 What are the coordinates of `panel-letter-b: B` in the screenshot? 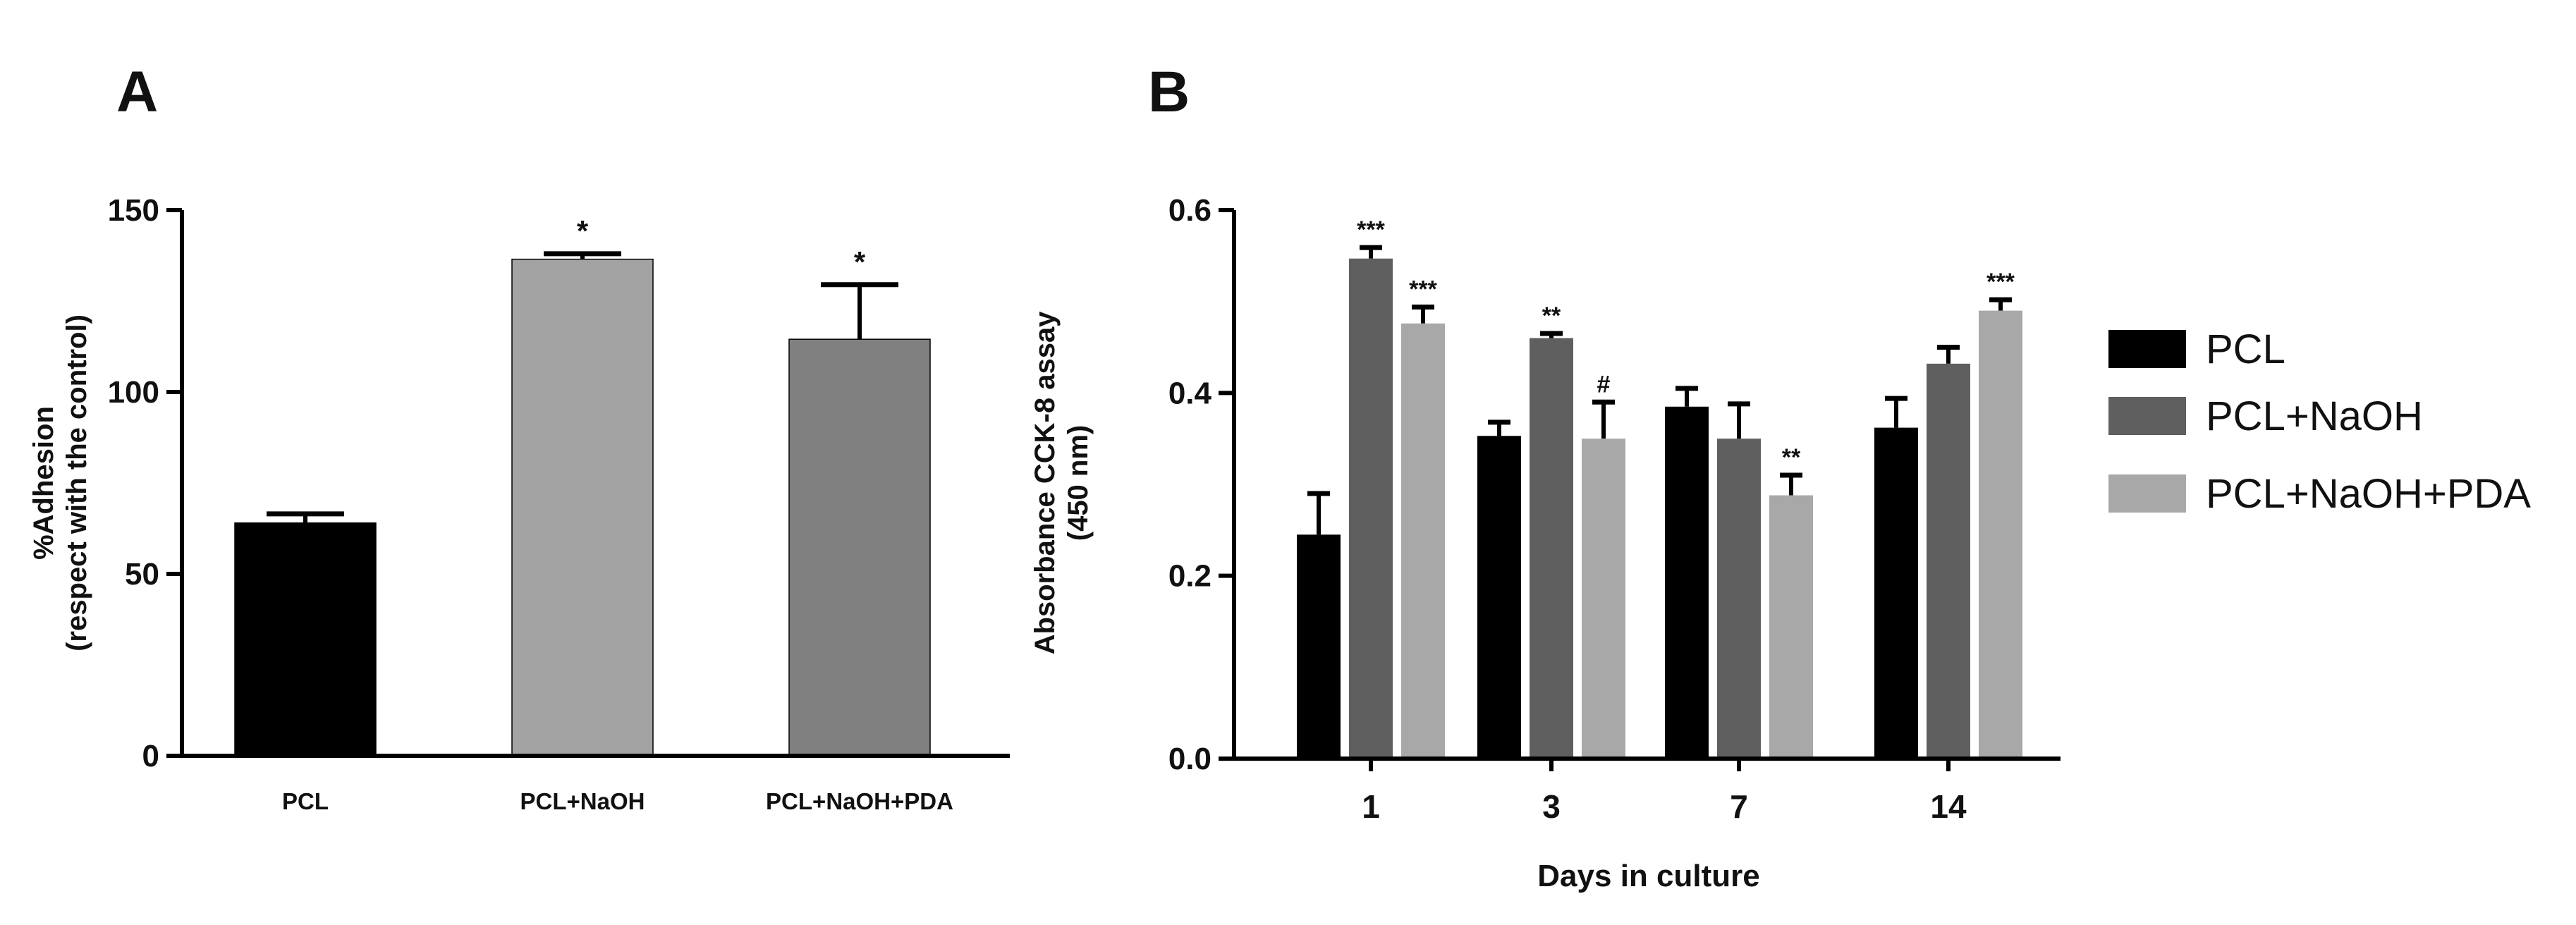 It's located at (1169, 92).